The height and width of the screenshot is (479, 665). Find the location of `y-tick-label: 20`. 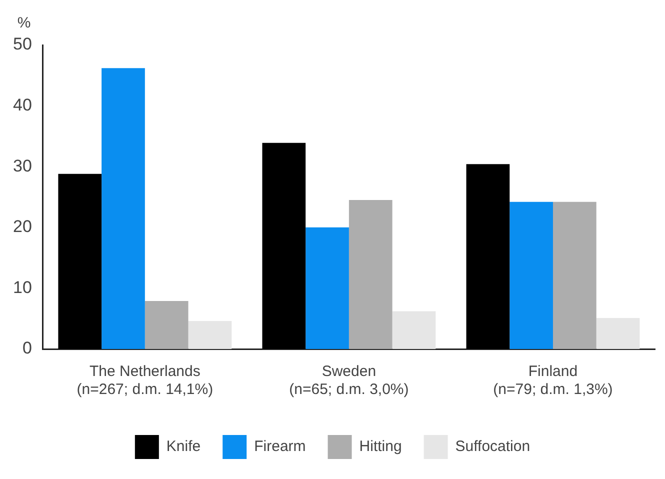

y-tick-label: 20 is located at coordinates (22, 226).